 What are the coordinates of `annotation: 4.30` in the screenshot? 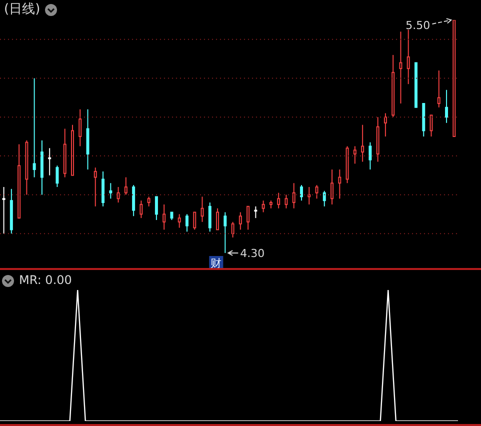 It's located at (252, 253).